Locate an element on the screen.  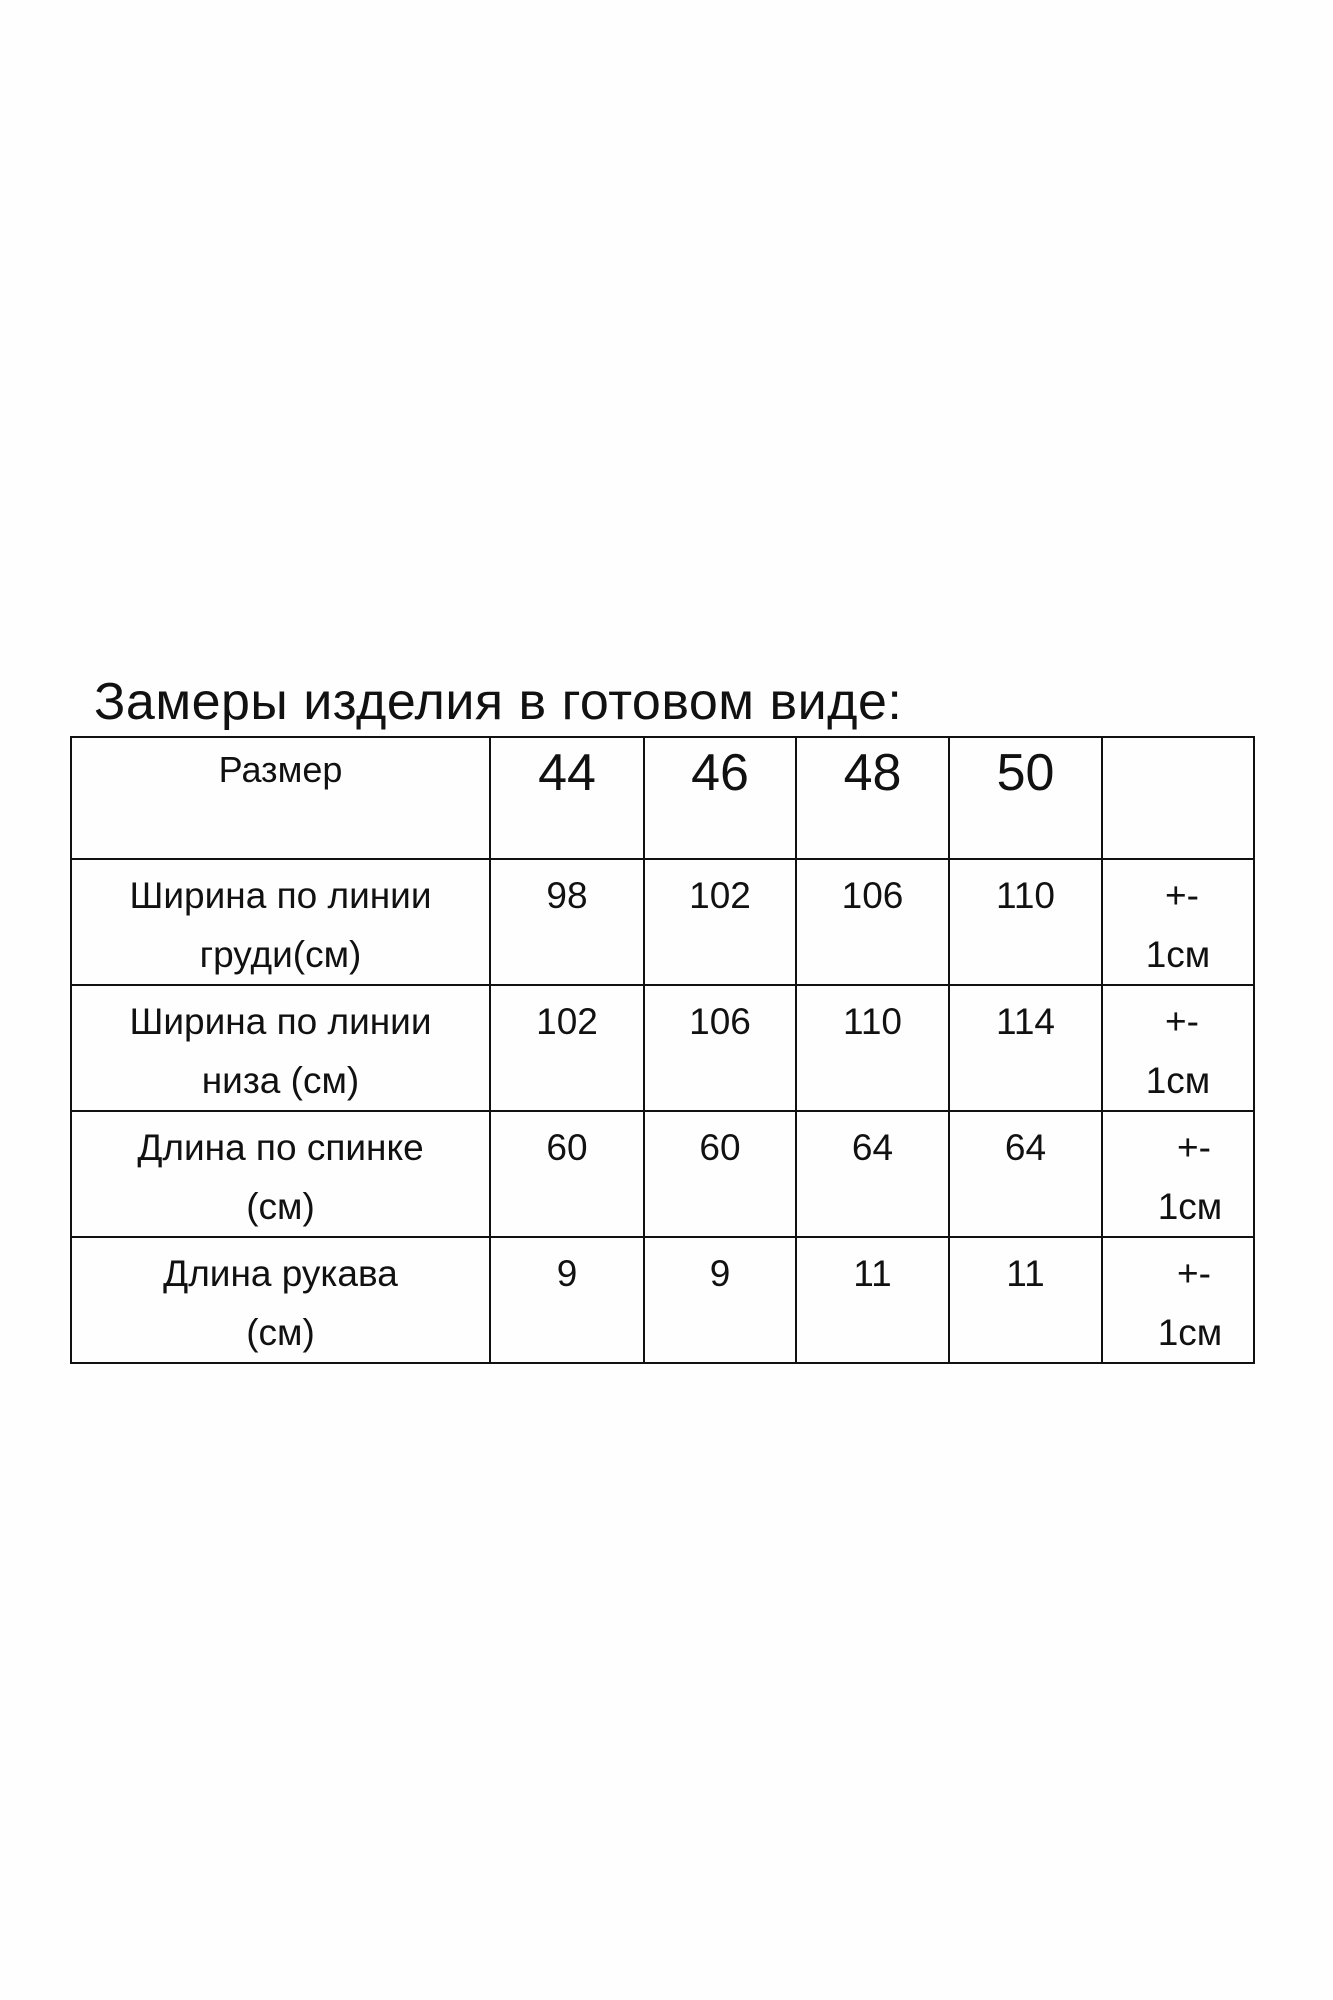
table-row: Длина рукава (см) 9 9 11 11 +- 1см is located at coordinates (662, 1300).